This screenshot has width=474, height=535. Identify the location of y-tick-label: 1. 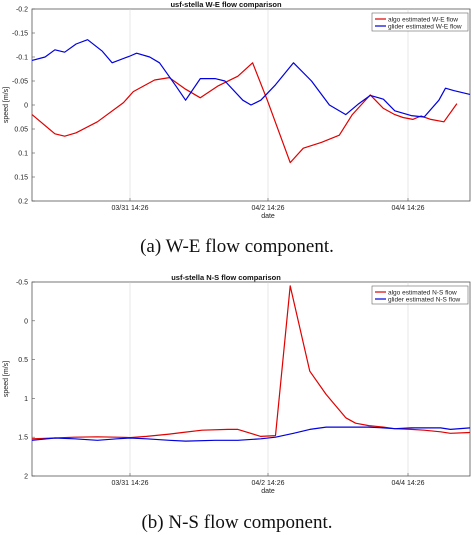
(26, 399).